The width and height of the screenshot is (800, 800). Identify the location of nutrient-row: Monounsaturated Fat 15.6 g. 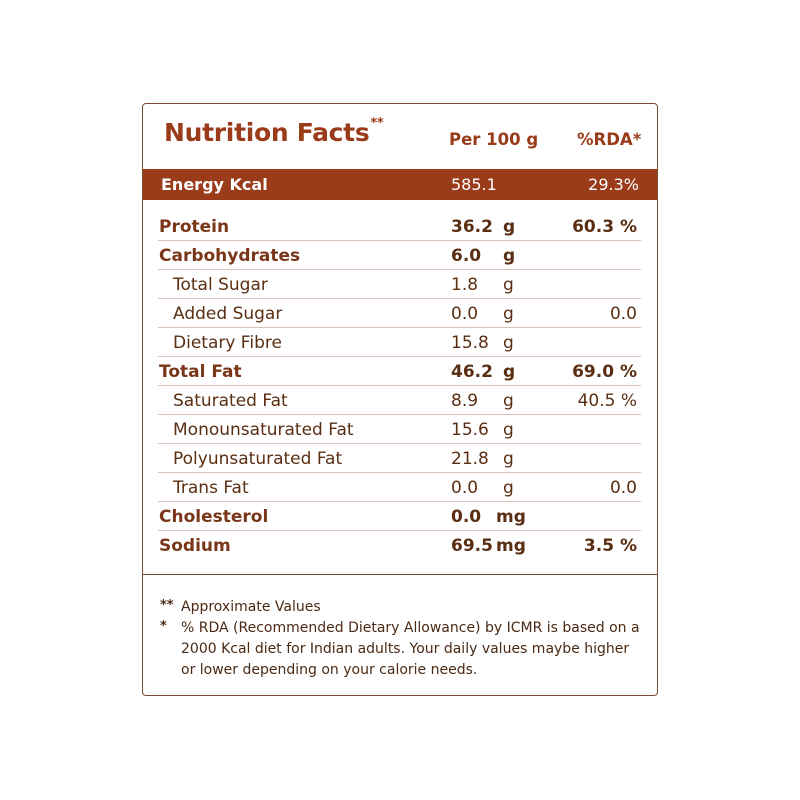
(400, 429).